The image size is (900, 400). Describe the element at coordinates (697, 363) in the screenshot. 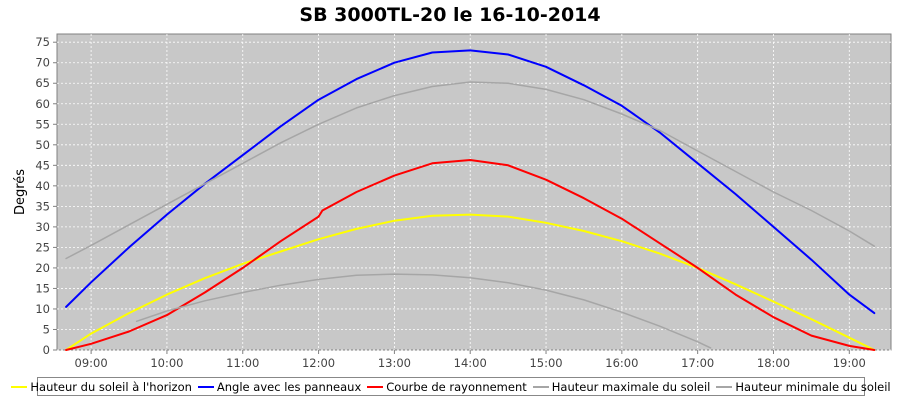

I see `x-tick-label: 17:00` at that location.